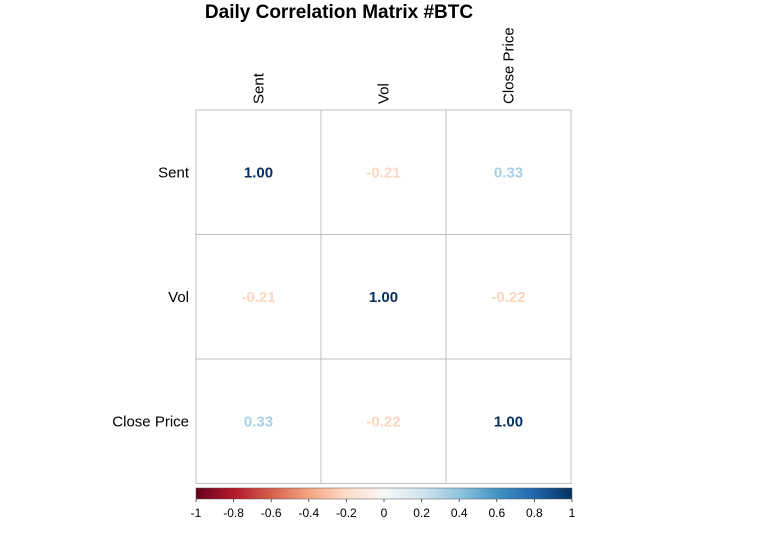 This screenshot has height=533, width=778. I want to click on colorbar-tick-label: -1, so click(196, 513).